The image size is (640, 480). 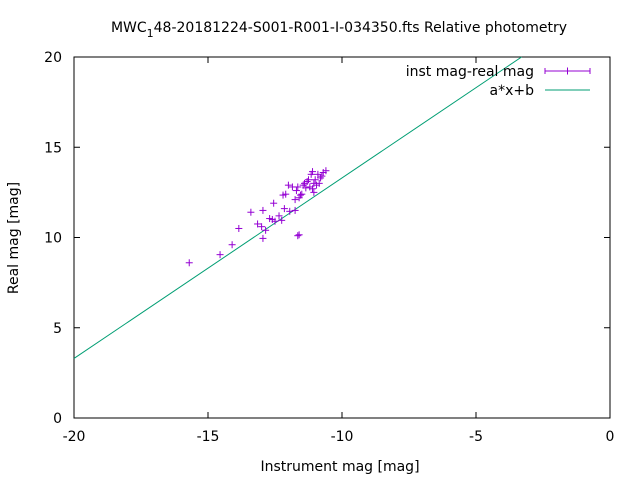 What do you see at coordinates (339, 467) in the screenshot?
I see `x-axis-label: Instrument mag [mag]` at bounding box center [339, 467].